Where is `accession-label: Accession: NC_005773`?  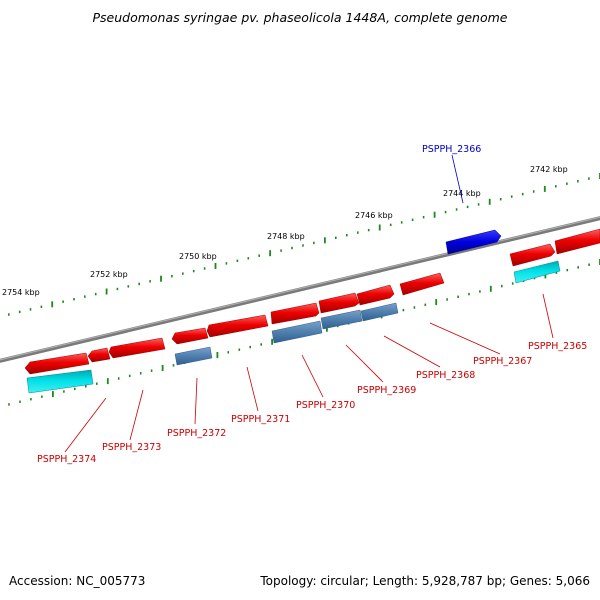
accession-label: Accession: NC_005773 is located at coordinates (77, 581).